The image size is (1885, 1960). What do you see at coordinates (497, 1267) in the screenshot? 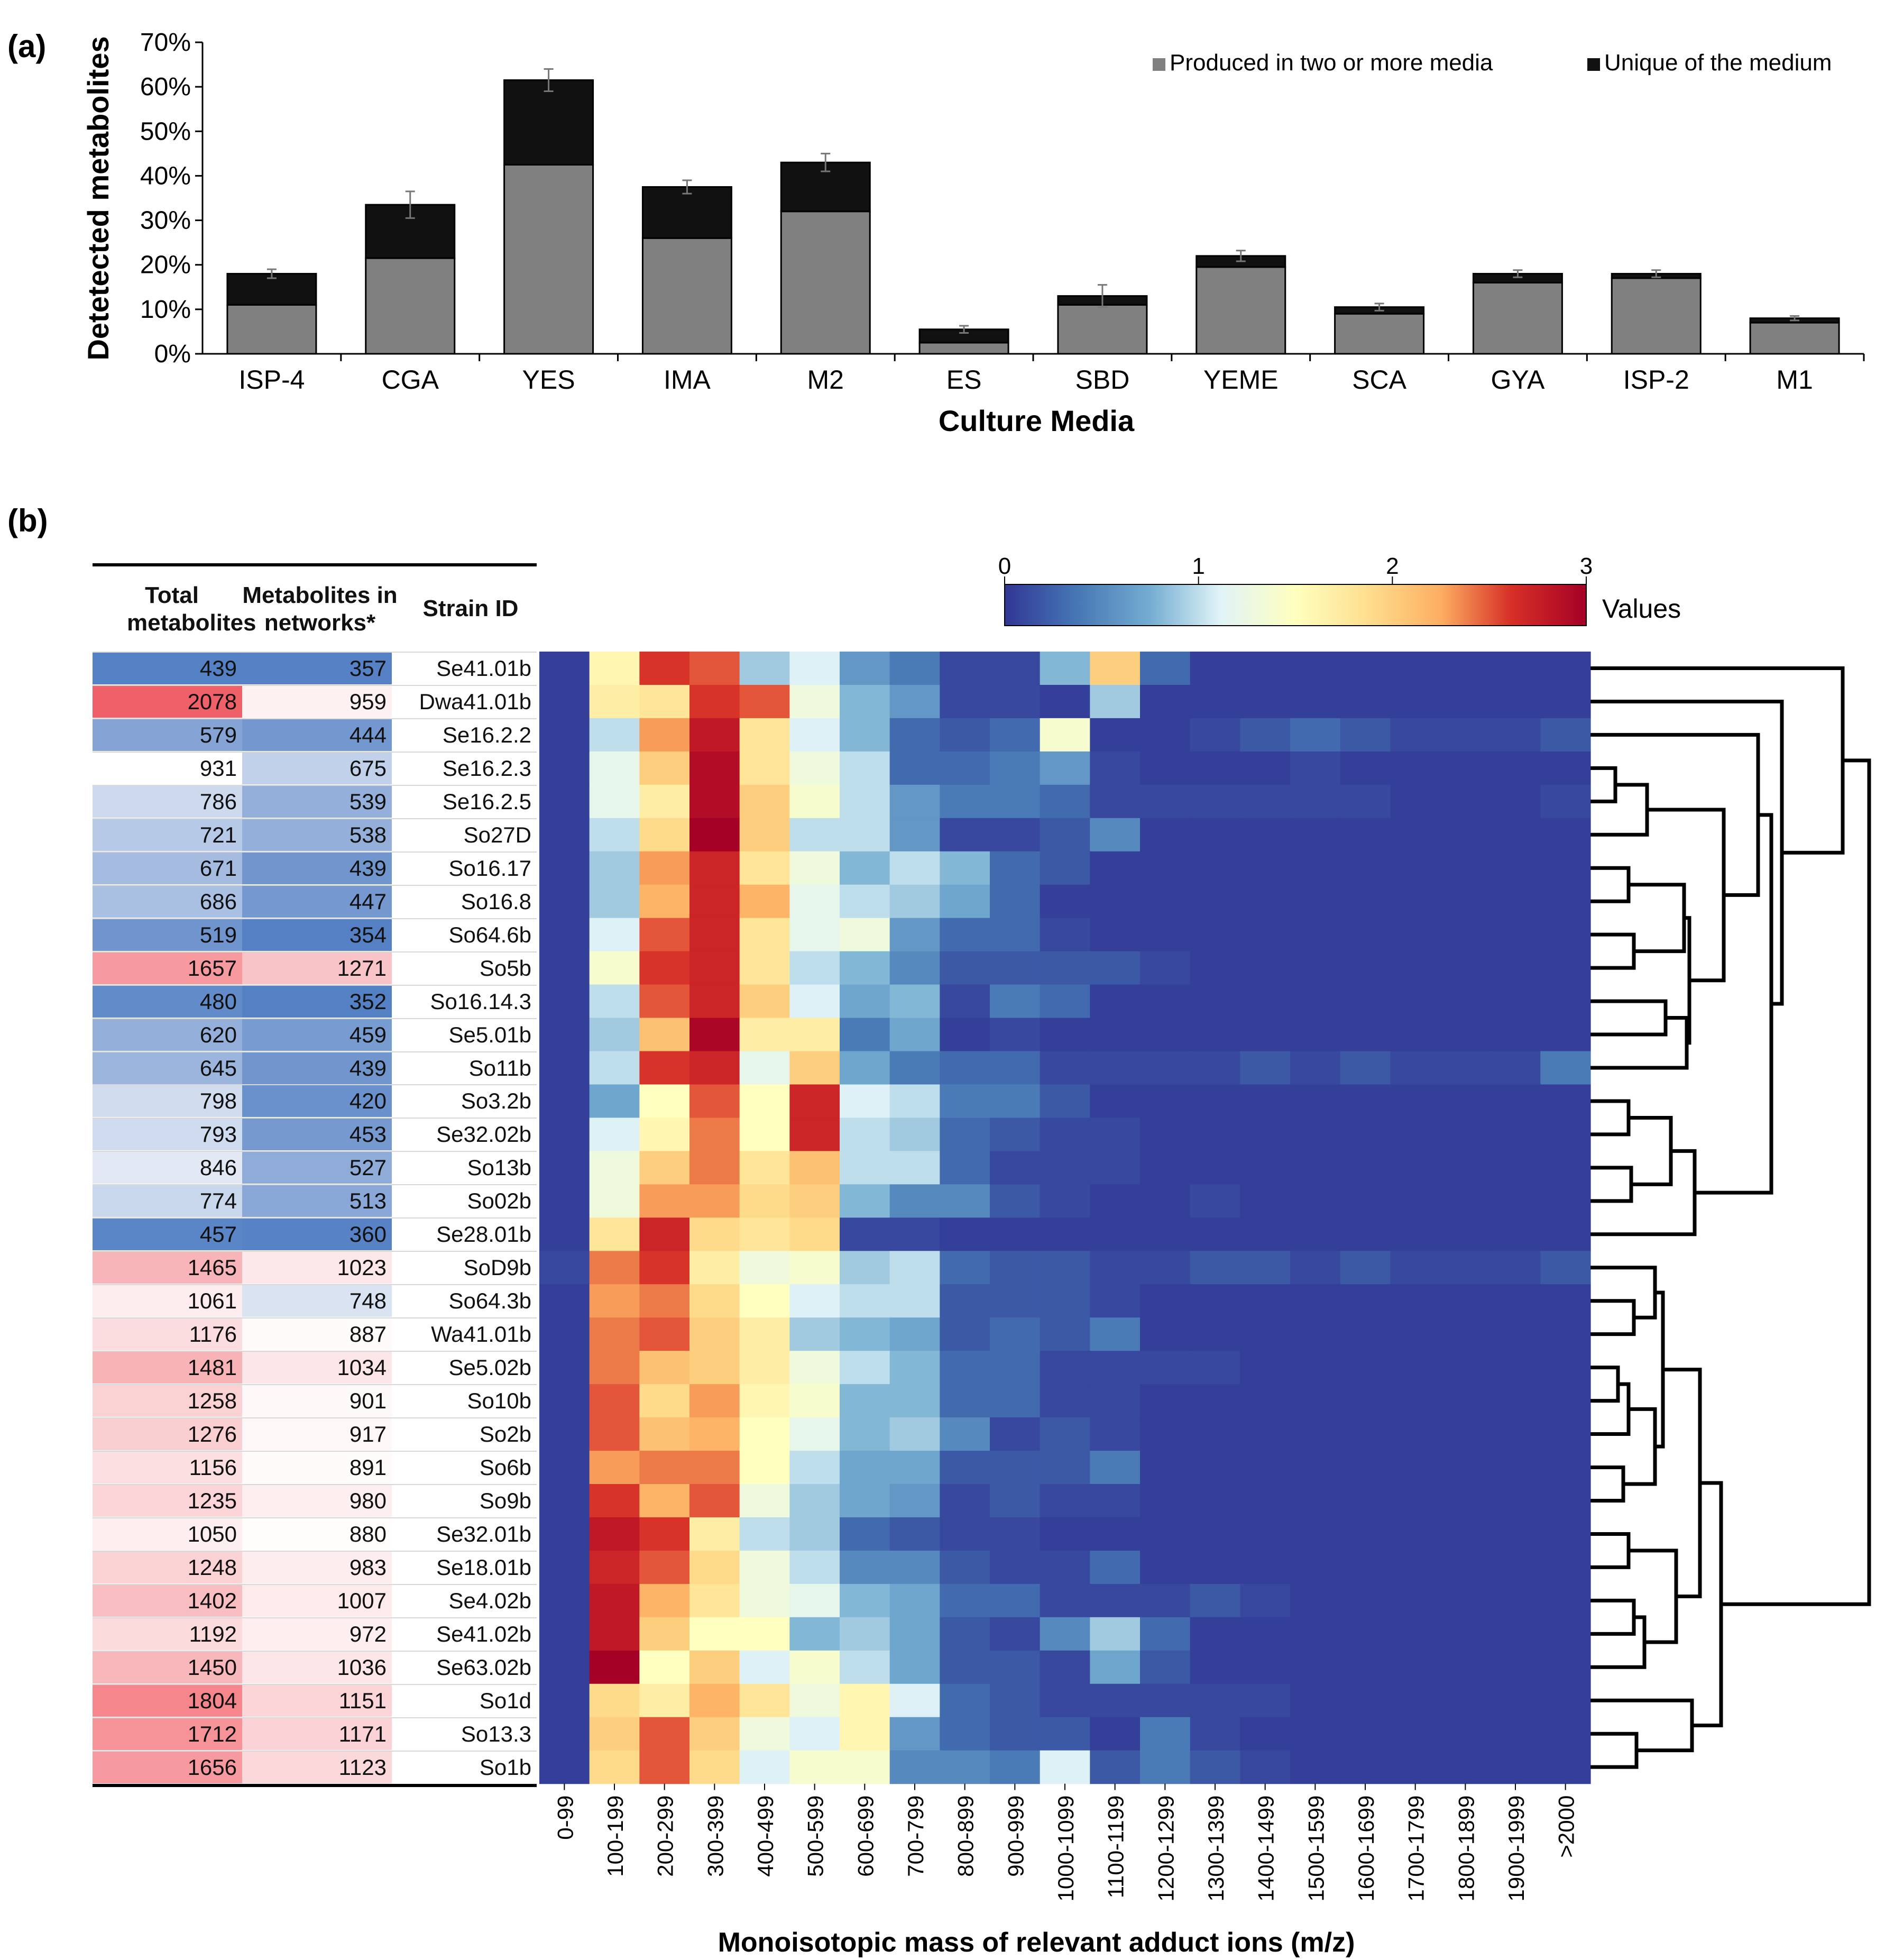
I see `strain-id-cell: SoD9b` at bounding box center [497, 1267].